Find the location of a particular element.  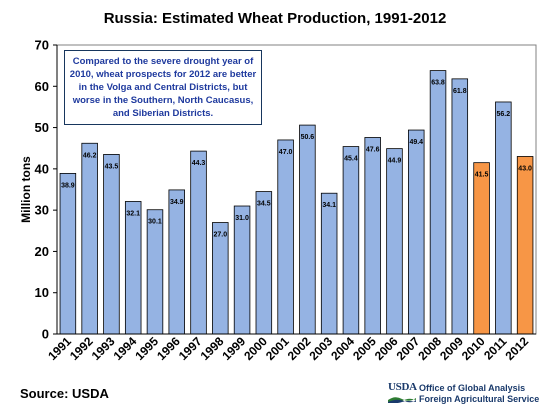

data-label-2001: 47.0 is located at coordinates (286, 152).